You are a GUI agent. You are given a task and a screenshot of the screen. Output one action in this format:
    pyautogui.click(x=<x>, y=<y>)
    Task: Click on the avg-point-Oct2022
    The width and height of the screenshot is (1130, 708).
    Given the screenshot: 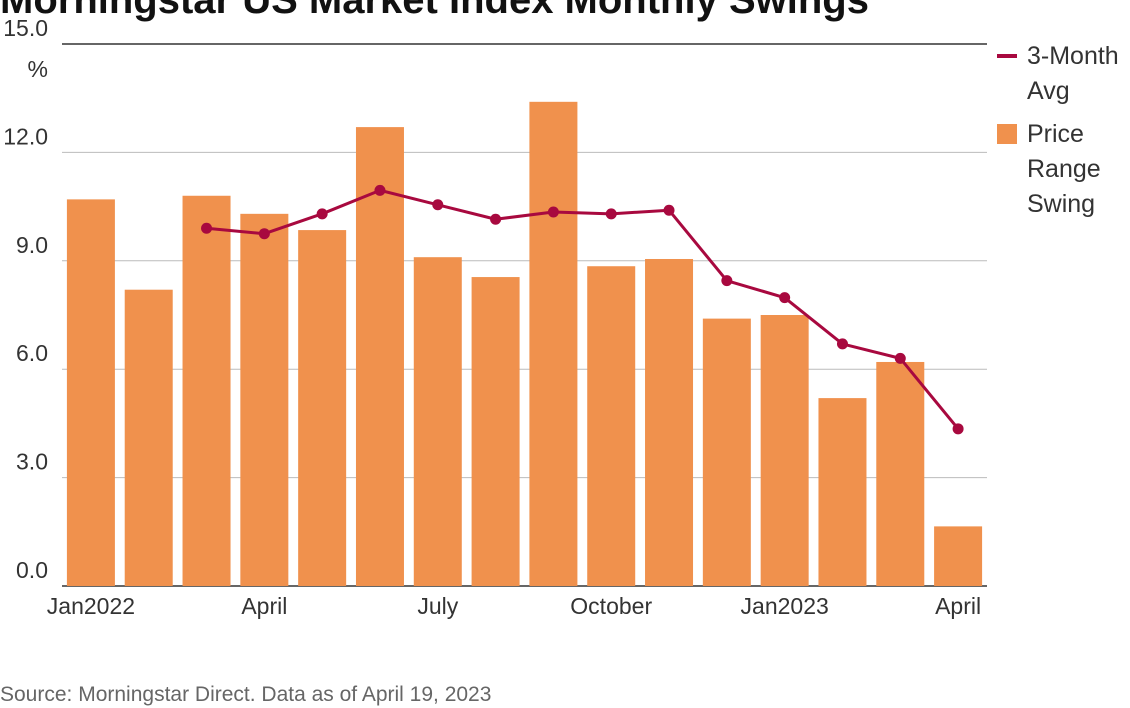 What is the action you would take?
    pyautogui.click(x=611, y=214)
    